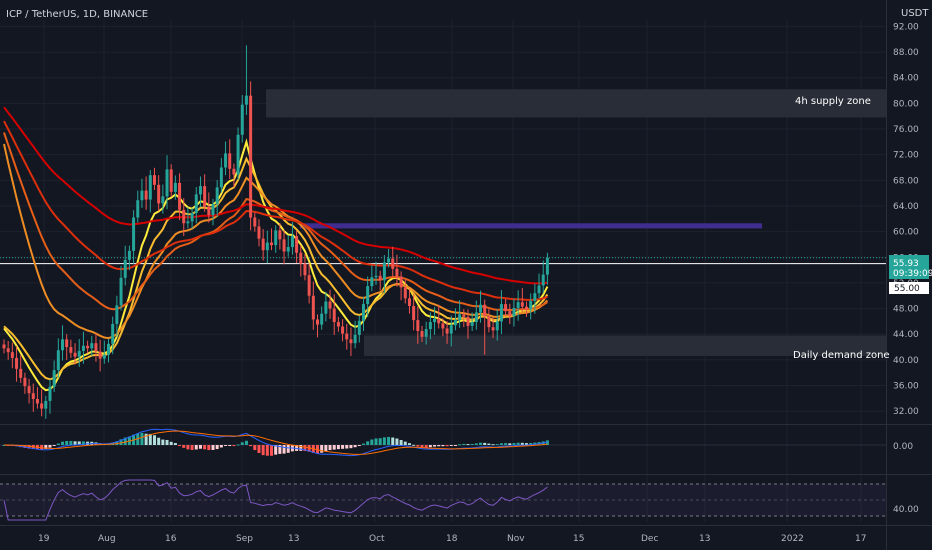 The width and height of the screenshot is (932, 550). Describe the element at coordinates (909, 288) in the screenshot. I see `level-badge: 55.00` at that location.